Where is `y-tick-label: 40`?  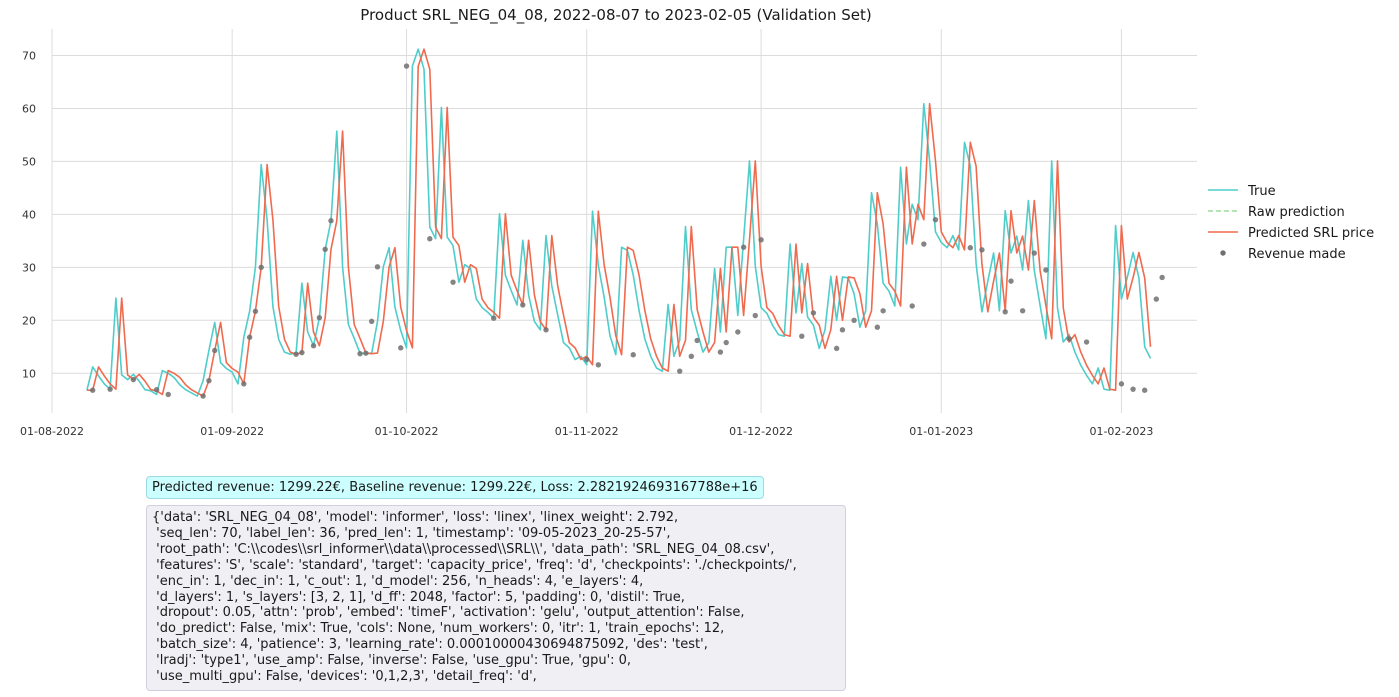 y-tick-label: 40 is located at coordinates (29, 214).